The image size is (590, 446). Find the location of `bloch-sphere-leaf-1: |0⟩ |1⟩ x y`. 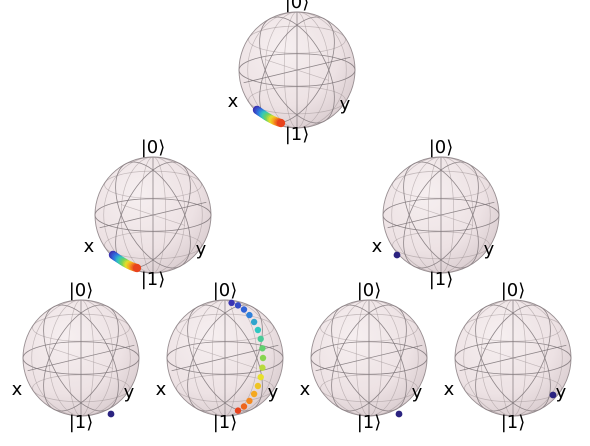

bloch-sphere-leaf-1: |0⟩ |1⟩ x y is located at coordinates (76, 356).